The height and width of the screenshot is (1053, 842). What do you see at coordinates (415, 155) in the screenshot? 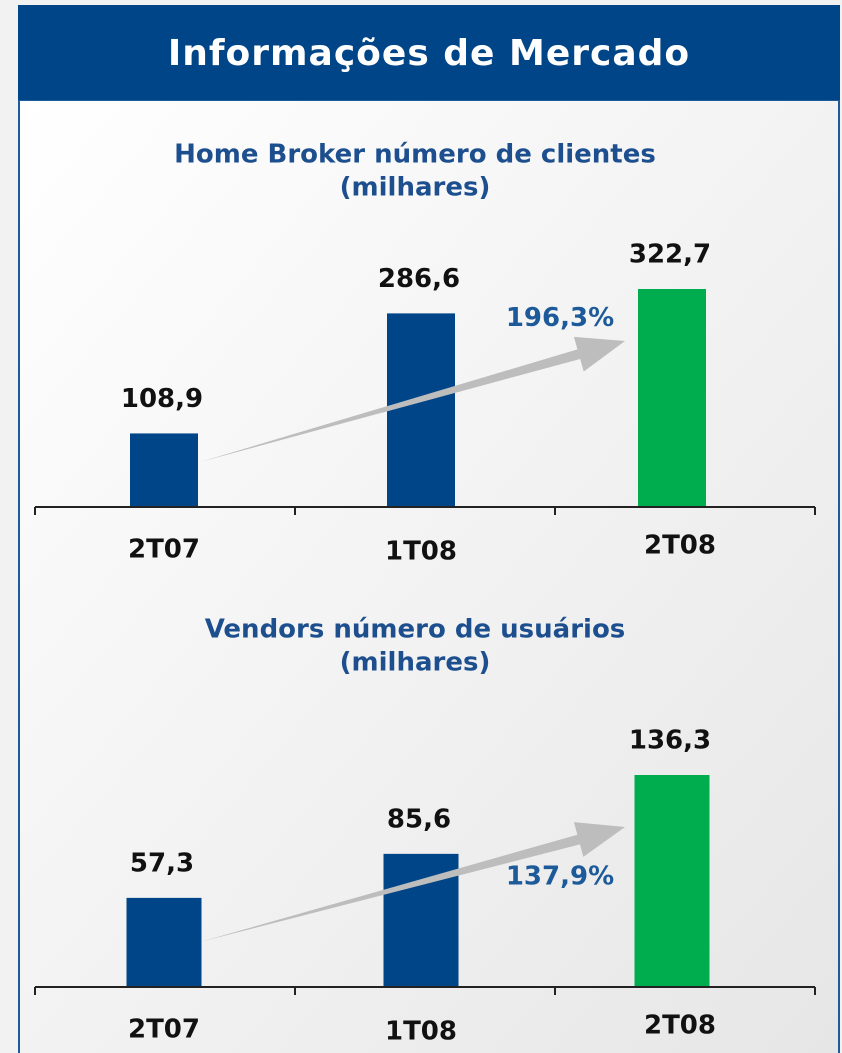
I see `chart-title: Home Broker número de clientes` at bounding box center [415, 155].